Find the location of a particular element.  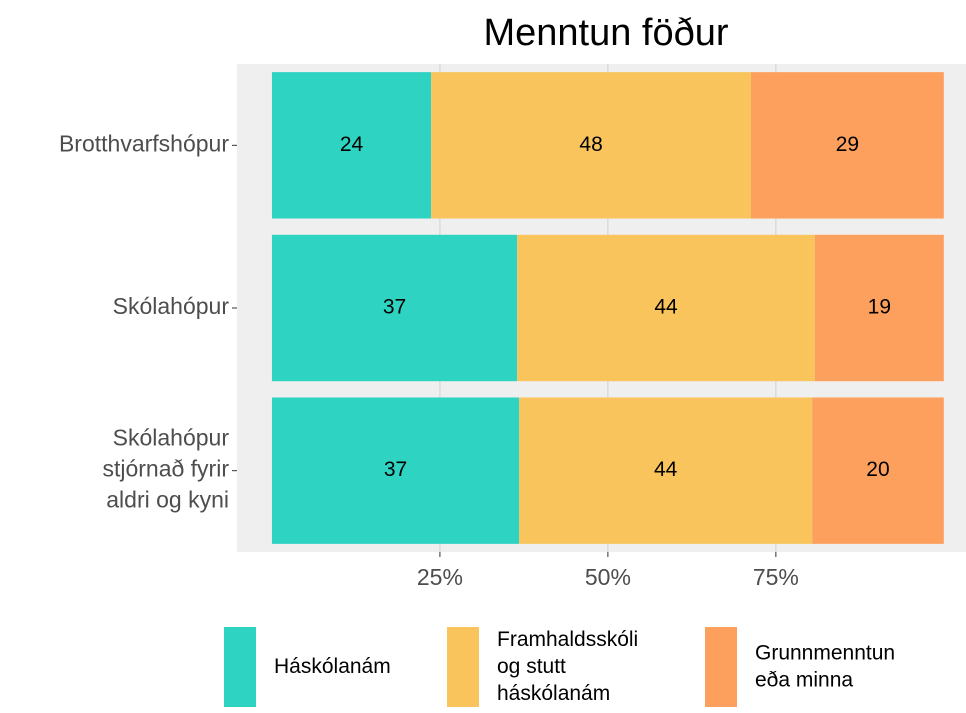

value-label: 24 is located at coordinates (352, 144).